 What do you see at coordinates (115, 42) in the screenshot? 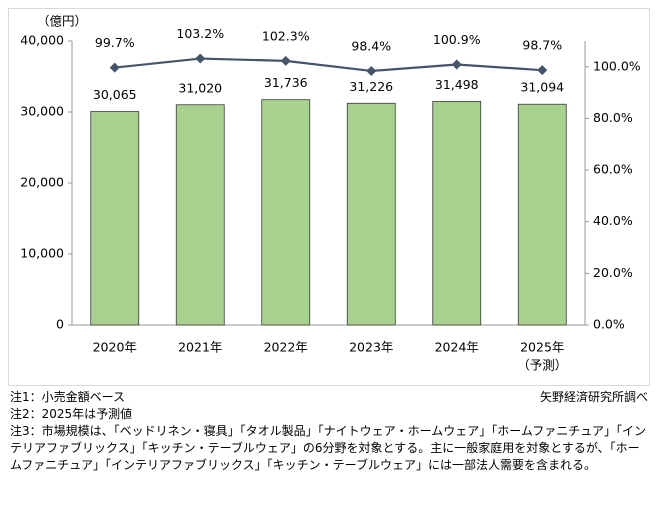
I see `line-value-label: 99.7%` at bounding box center [115, 42].